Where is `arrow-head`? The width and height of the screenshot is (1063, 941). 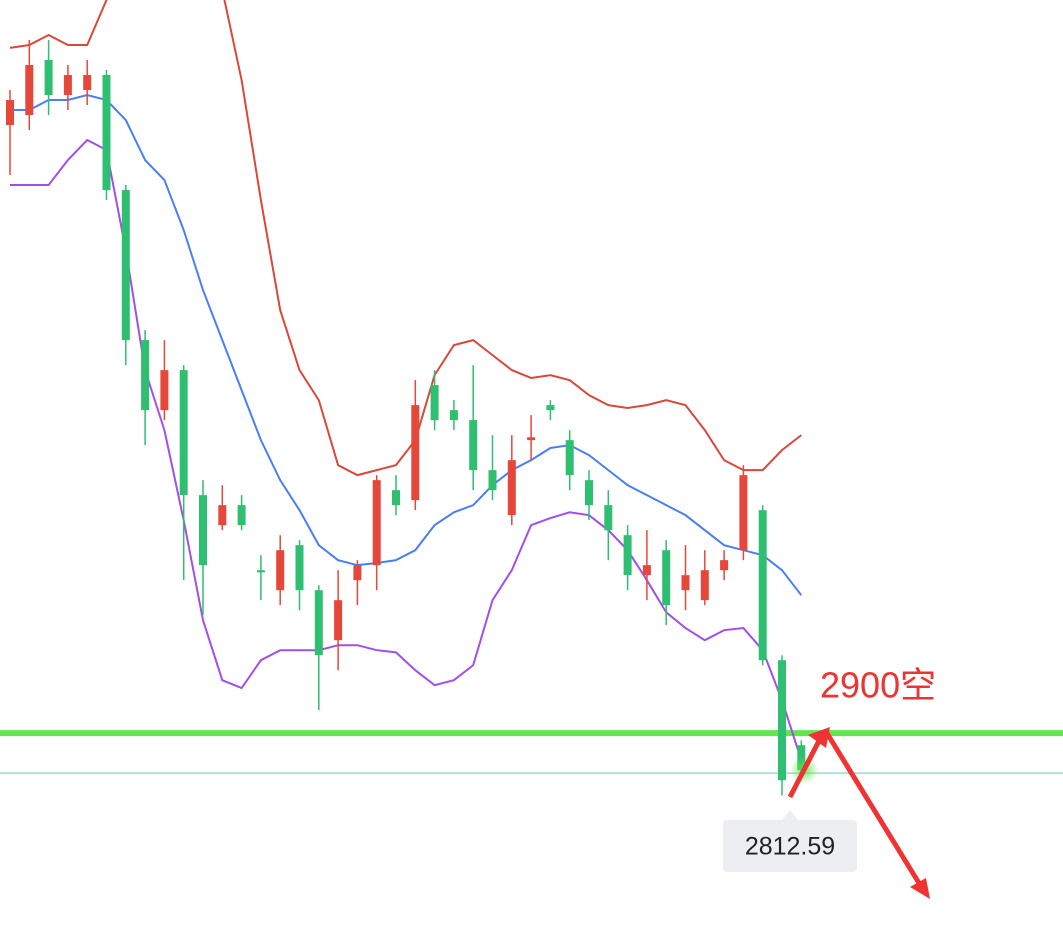 arrow-head is located at coordinates (920, 888).